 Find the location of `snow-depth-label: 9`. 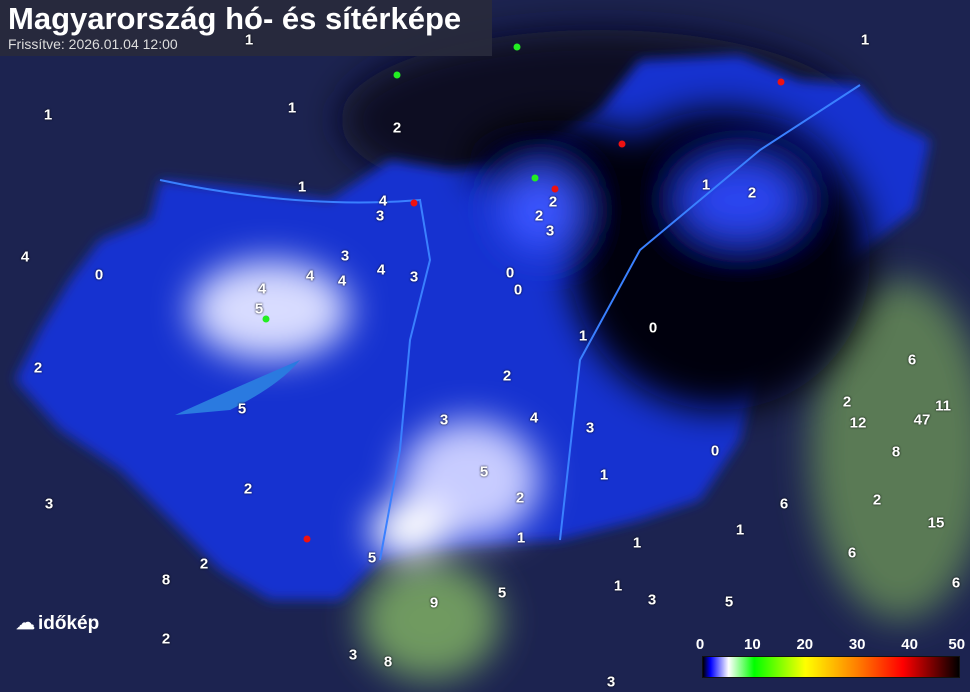

snow-depth-label: 9 is located at coordinates (434, 603).